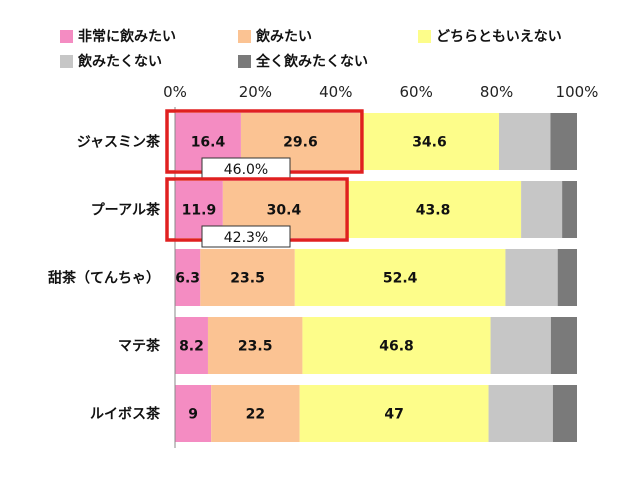  Describe the element at coordinates (125, 414) in the screenshot. I see `category-label: ルイボス茶` at that location.